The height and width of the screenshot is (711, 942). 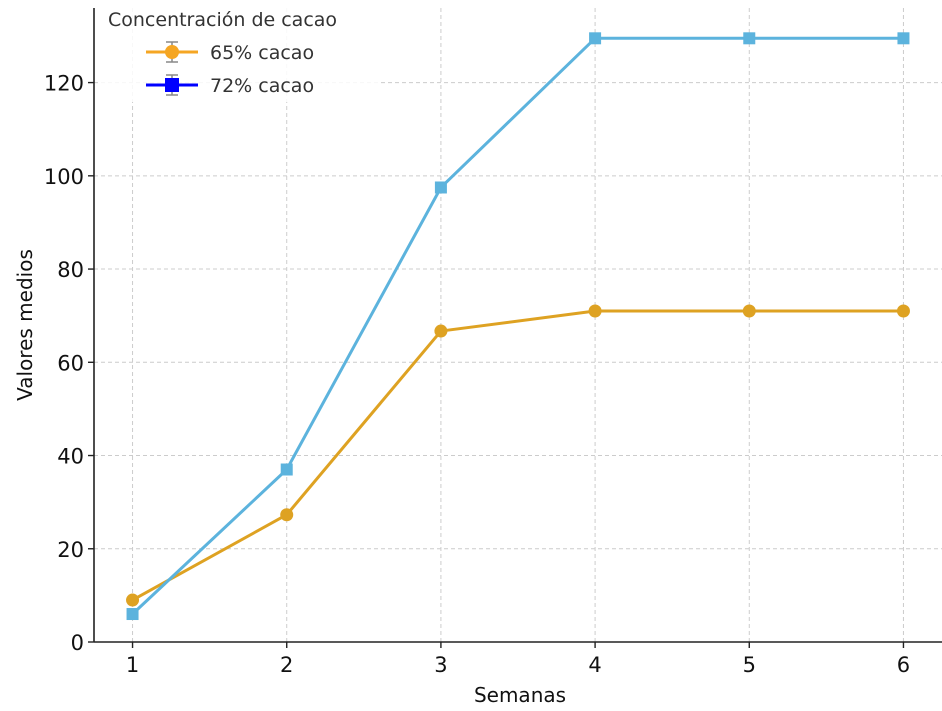 What do you see at coordinates (77, 643) in the screenshot?
I see `y-tick-label: 0` at bounding box center [77, 643].